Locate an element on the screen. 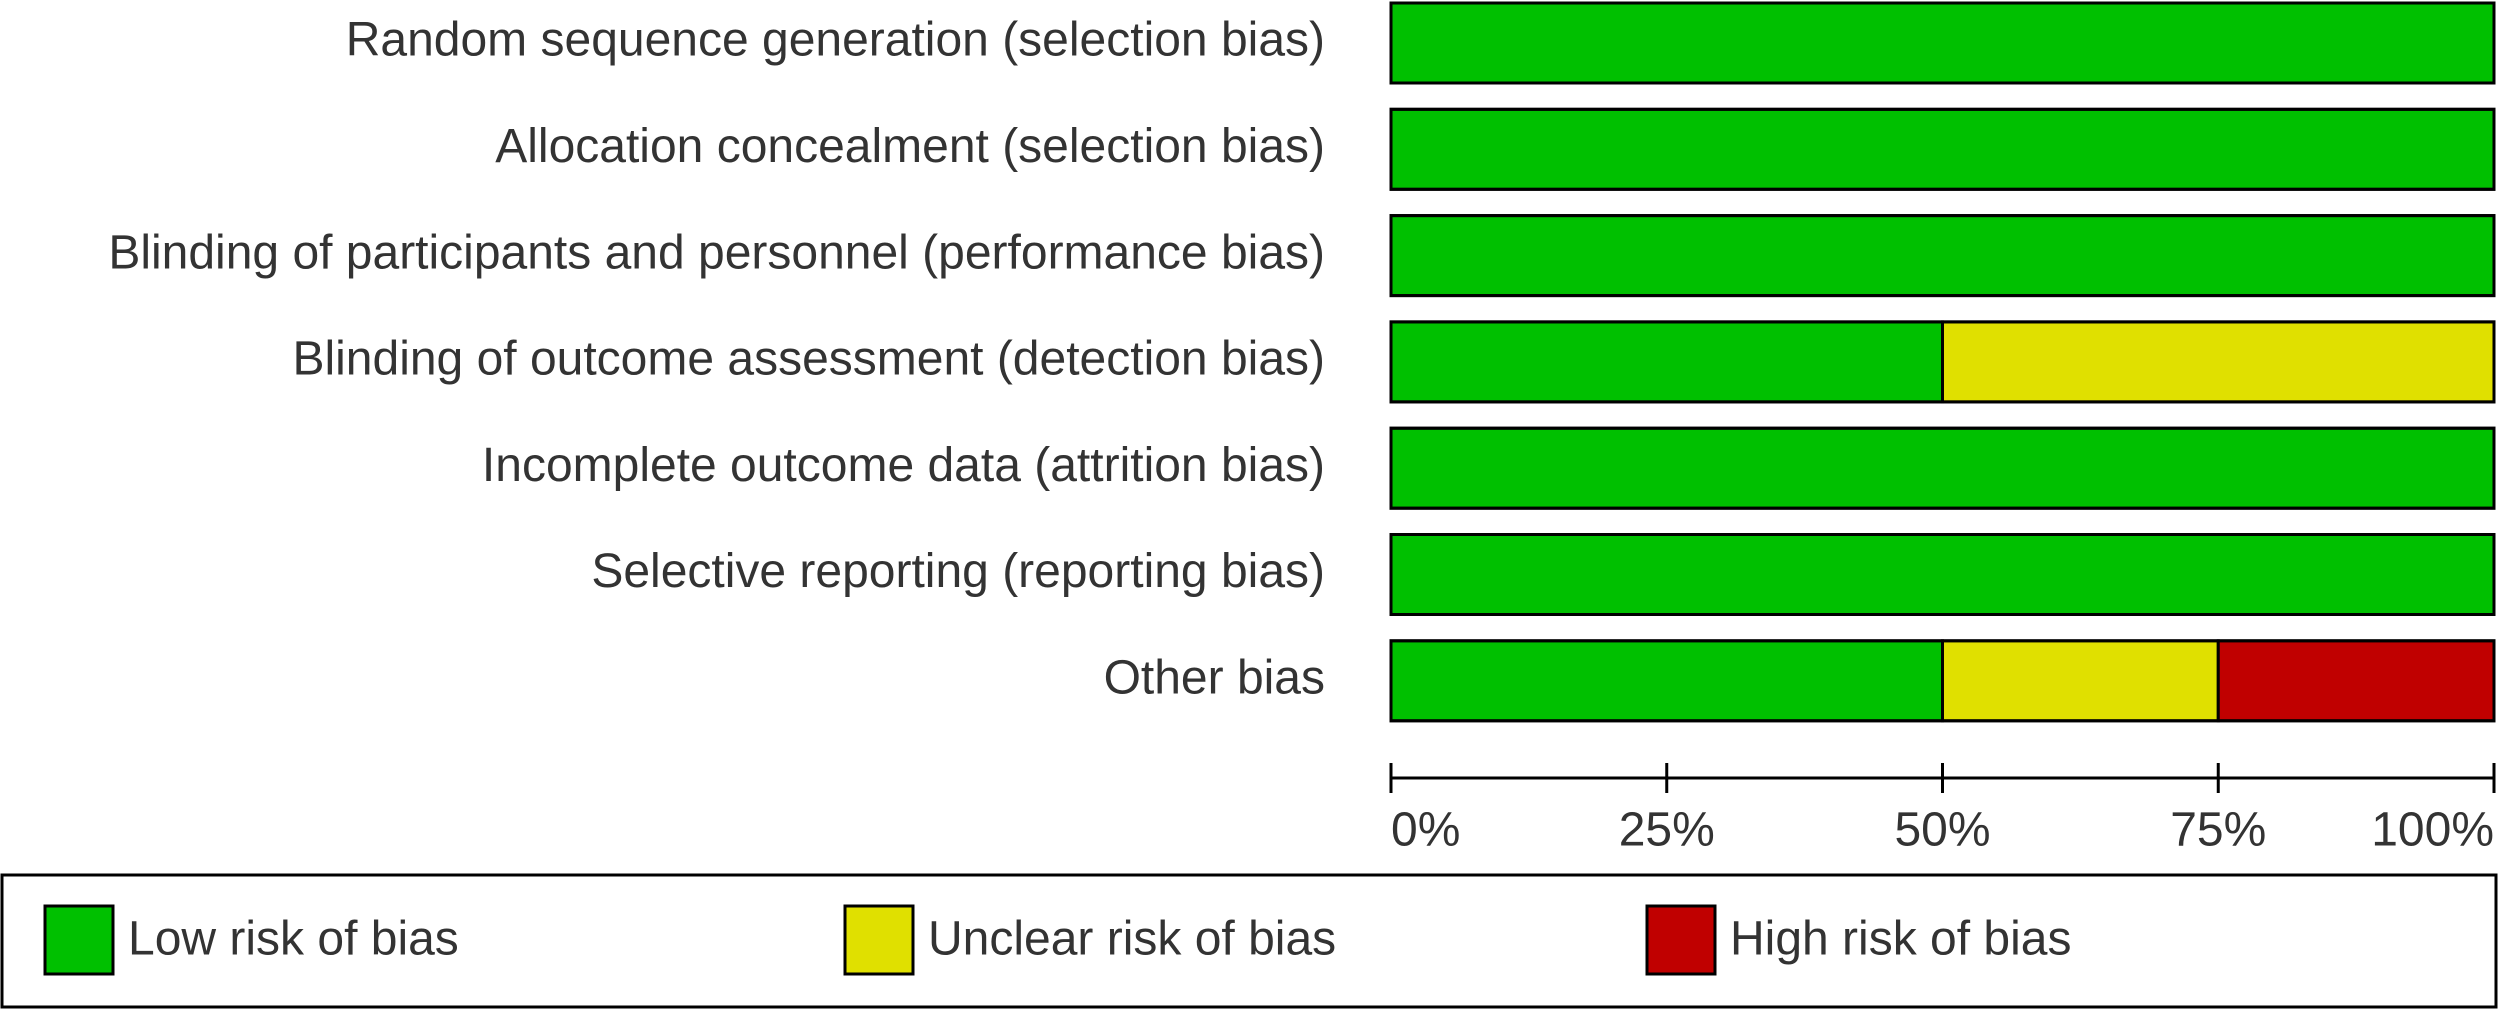 Image resolution: width=2500 pixels, height=1010 pixels. legend-box is located at coordinates (1249, 941).